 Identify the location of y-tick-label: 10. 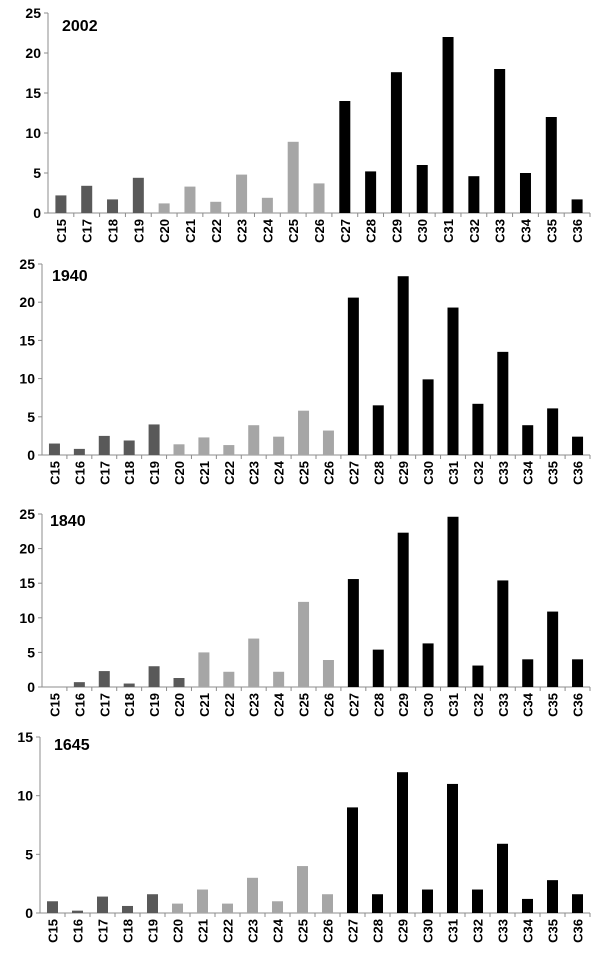
(33, 133).